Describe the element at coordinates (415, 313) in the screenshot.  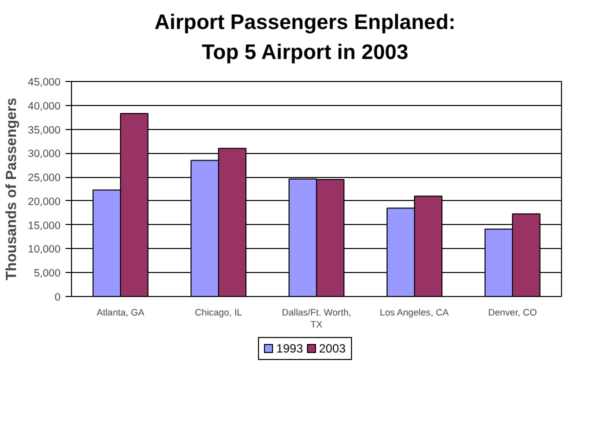
I see `x-tick-label: Los Angeles, CA` at that location.